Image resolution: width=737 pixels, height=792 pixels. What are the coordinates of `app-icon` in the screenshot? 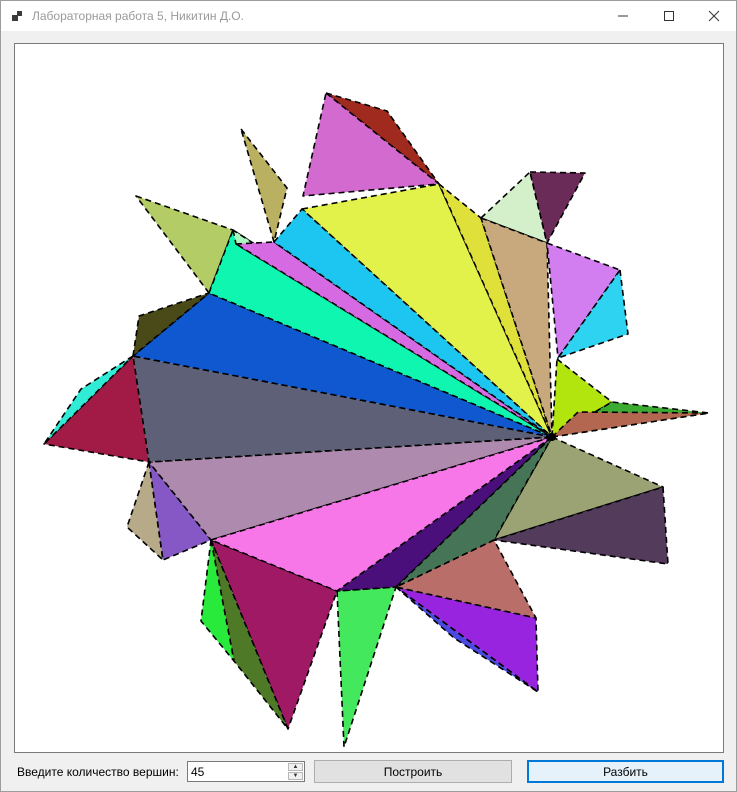 It's located at (18, 16).